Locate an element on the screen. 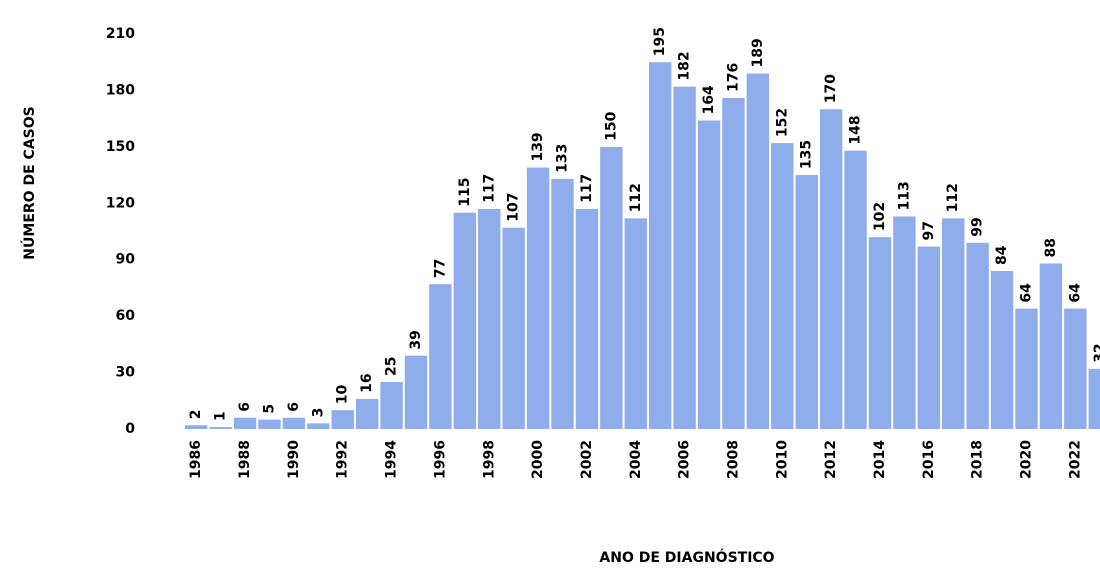  value-label: 32 is located at coordinates (1096, 352).